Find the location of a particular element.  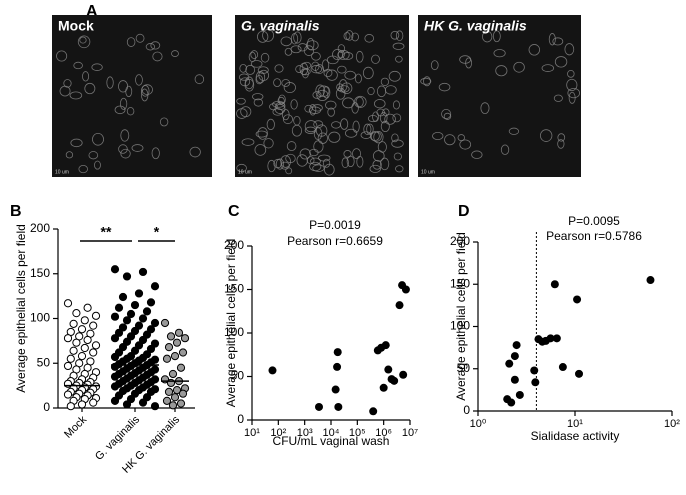

panel-label: D is located at coordinates (464, 211).